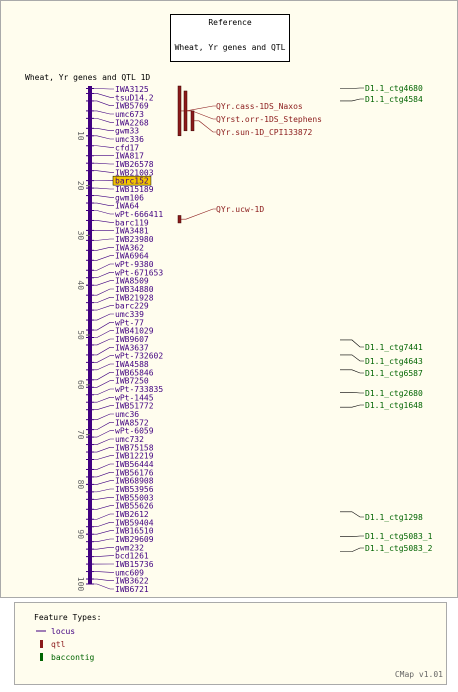 The height and width of the screenshot is (692, 458). What do you see at coordinates (73, 657) in the screenshot?
I see `legend-item-label: baccontig` at bounding box center [73, 657].